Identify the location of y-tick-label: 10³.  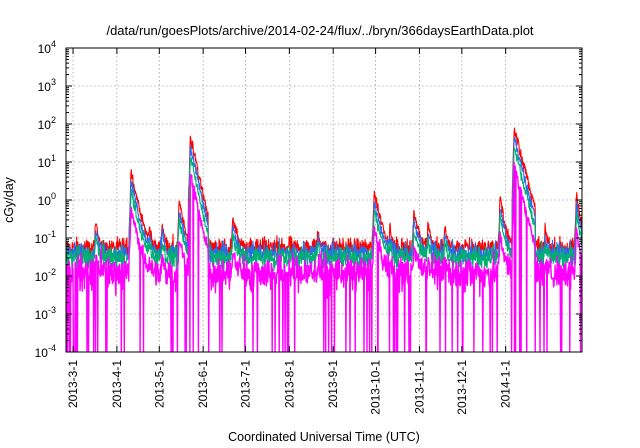
(47, 85).